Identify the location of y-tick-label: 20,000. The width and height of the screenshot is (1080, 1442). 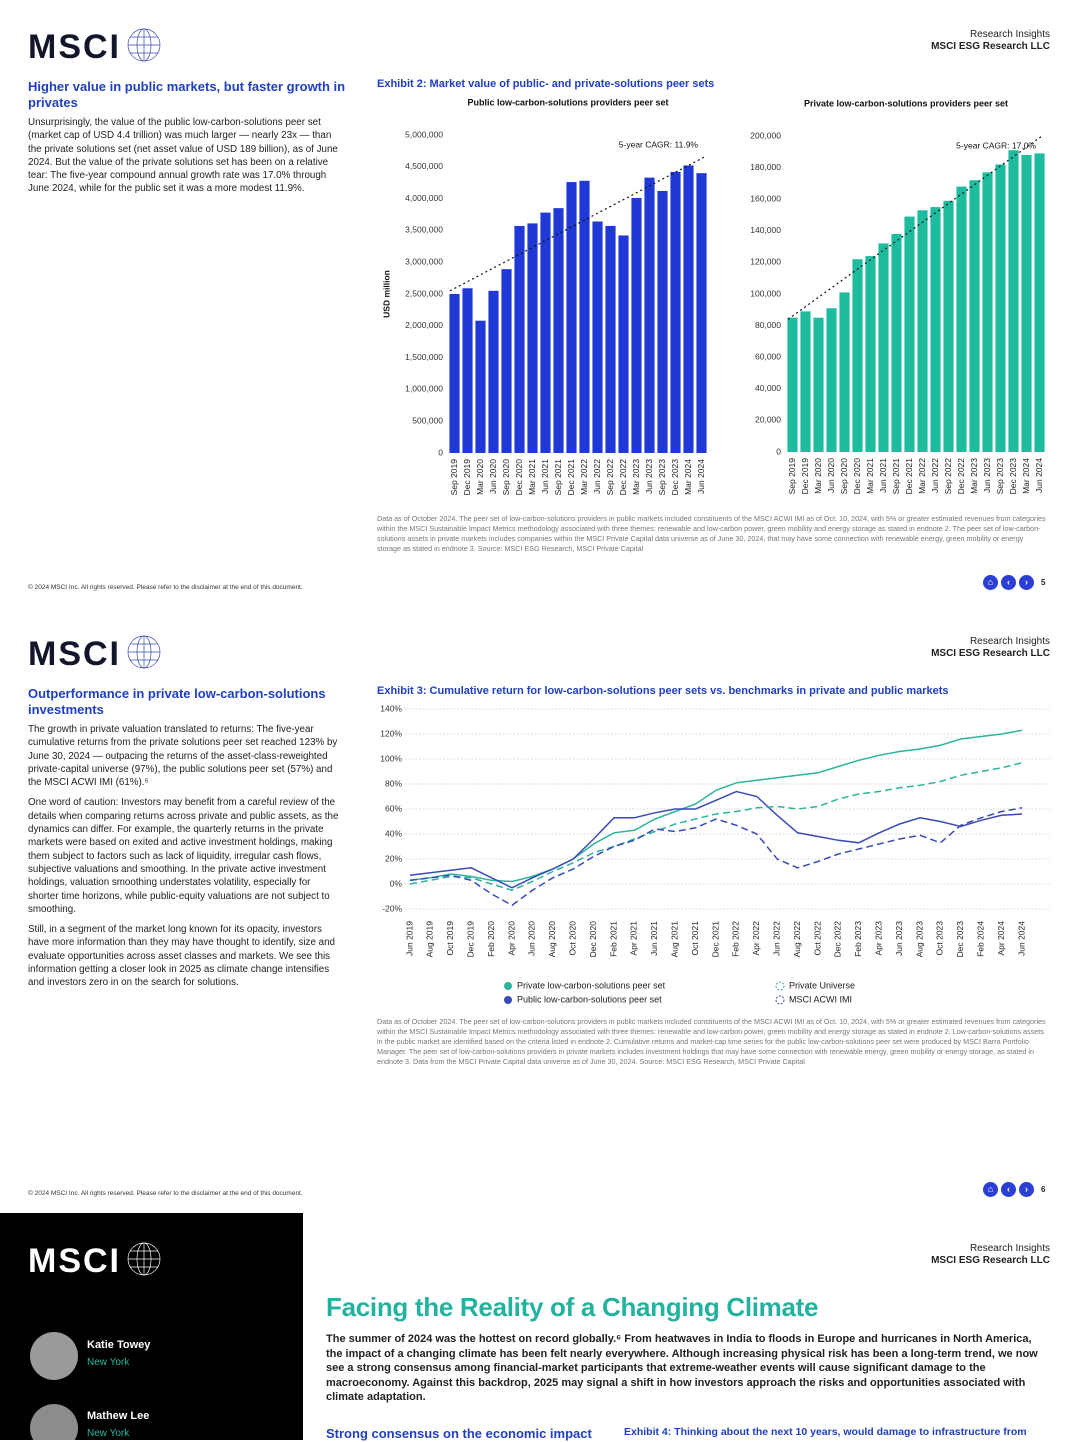
(768, 420).